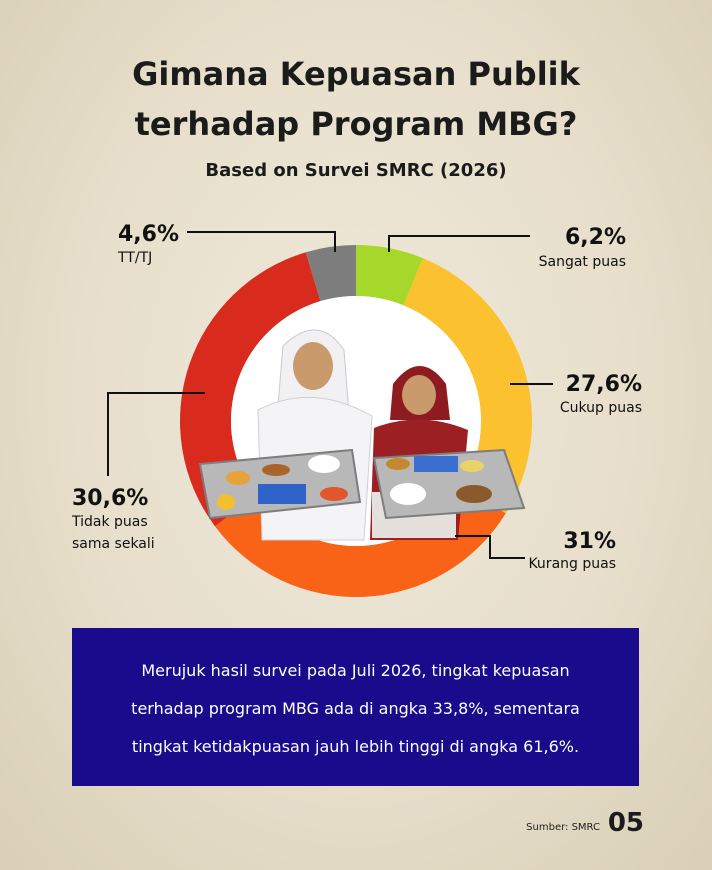 The height and width of the screenshot is (870, 712). Describe the element at coordinates (572, 564) in the screenshot. I see `name-label-kurang: Kurang puas` at that location.